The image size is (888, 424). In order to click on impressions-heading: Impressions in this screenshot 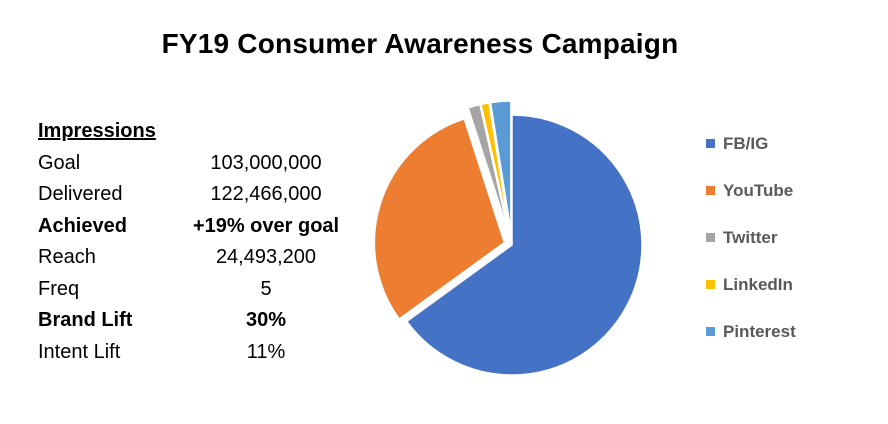, I will do `click(97, 131)`.